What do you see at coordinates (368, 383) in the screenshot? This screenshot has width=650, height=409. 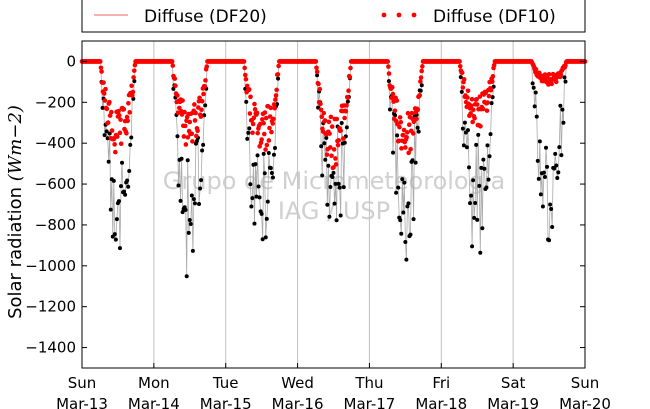 I see `x-tick-day-label: Thu` at bounding box center [368, 383].